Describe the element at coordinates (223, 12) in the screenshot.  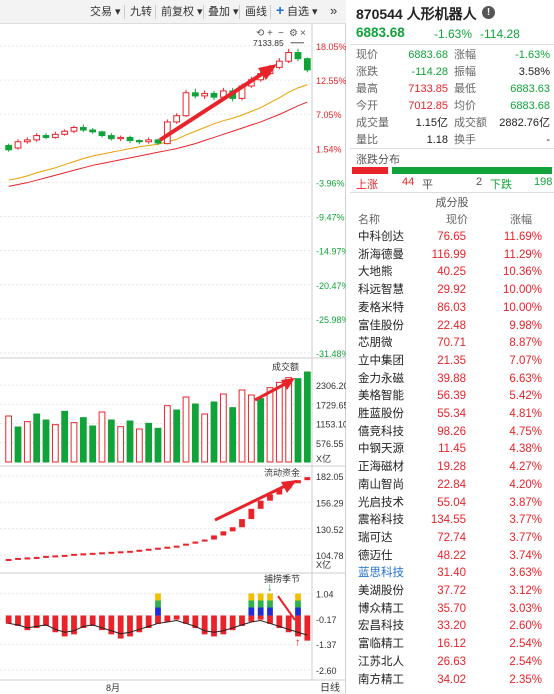
I see `overlay-menu: 叠加 ▾` at that location.